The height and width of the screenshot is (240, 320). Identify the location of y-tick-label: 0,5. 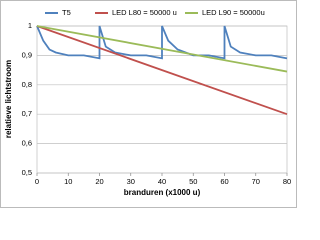
(27, 172).